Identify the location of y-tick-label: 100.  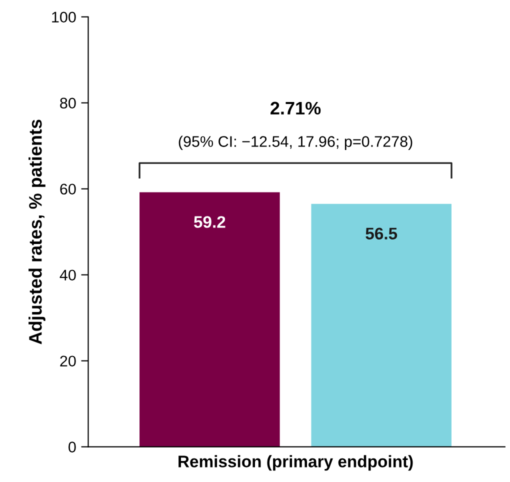
(64, 17).